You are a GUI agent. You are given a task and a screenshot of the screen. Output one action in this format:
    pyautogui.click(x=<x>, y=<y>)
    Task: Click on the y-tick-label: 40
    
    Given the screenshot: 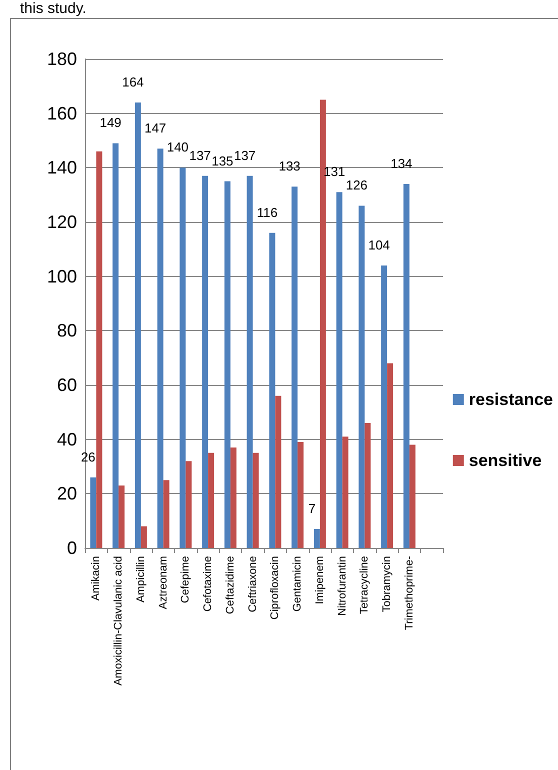 What is the action you would take?
    pyautogui.click(x=66, y=439)
    